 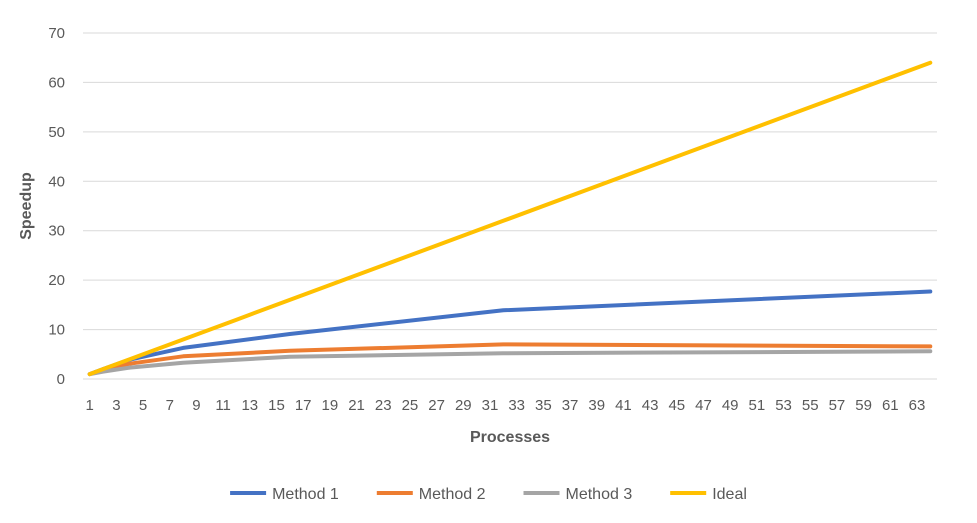 What do you see at coordinates (276, 405) in the screenshot?
I see `x-tick-label: 15` at bounding box center [276, 405].